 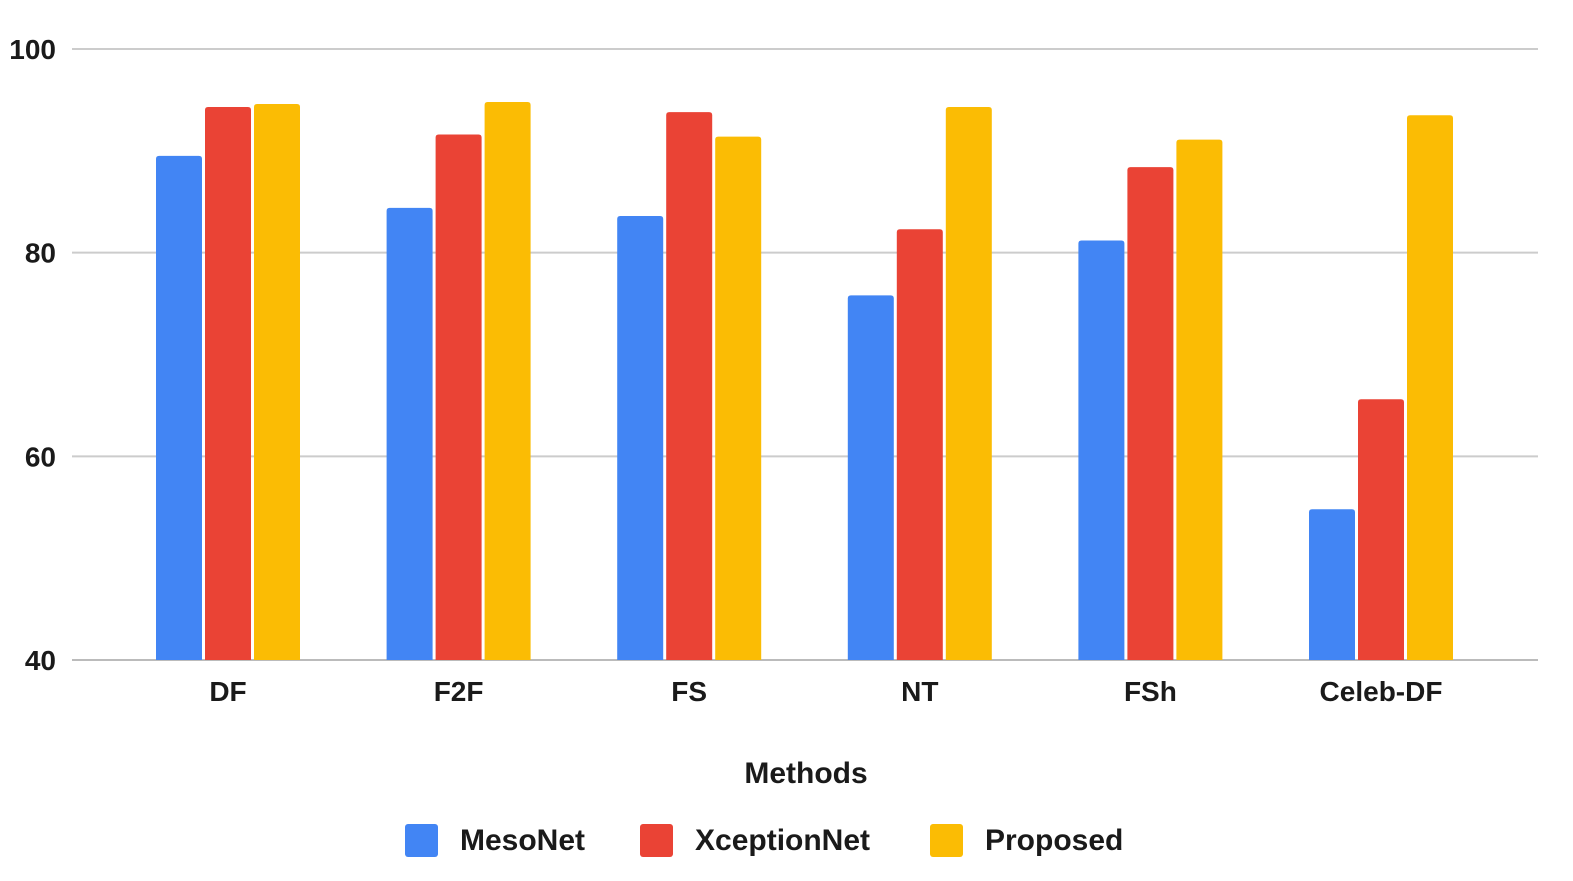 I want to click on y-tick-label: 80, so click(x=40, y=253).